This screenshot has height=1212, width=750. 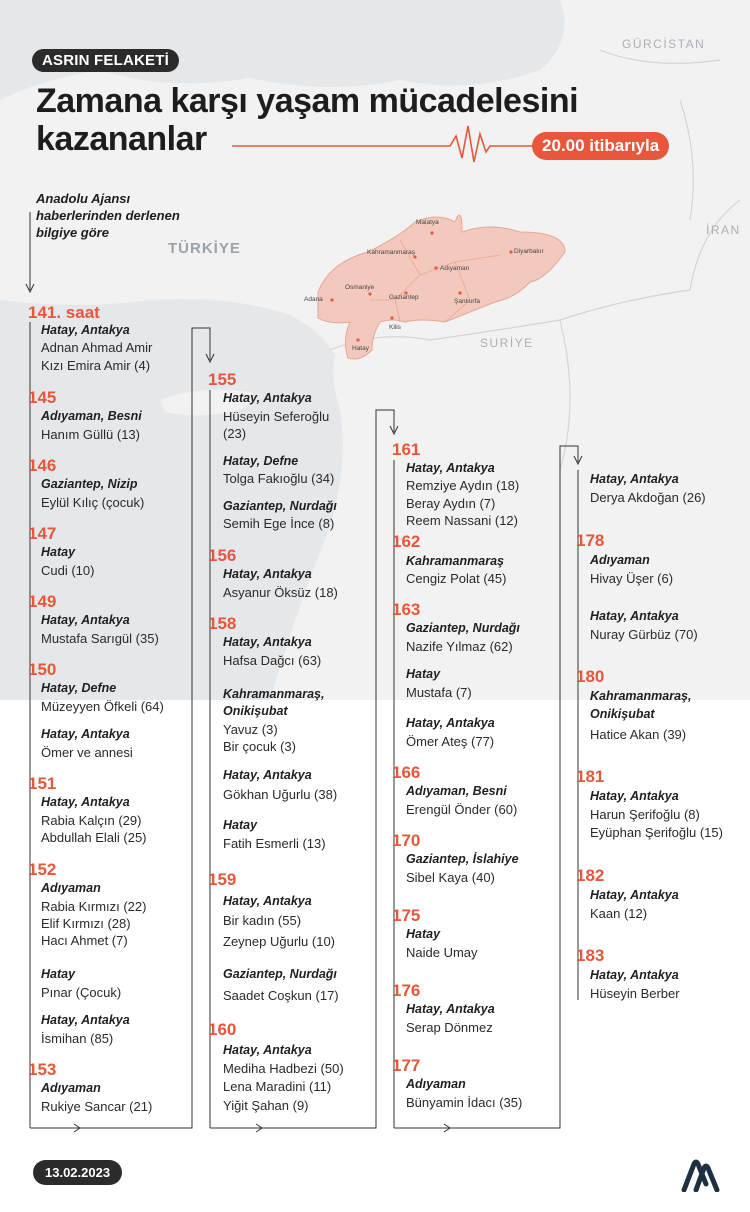 I want to click on hour-label: 145, so click(x=42, y=397).